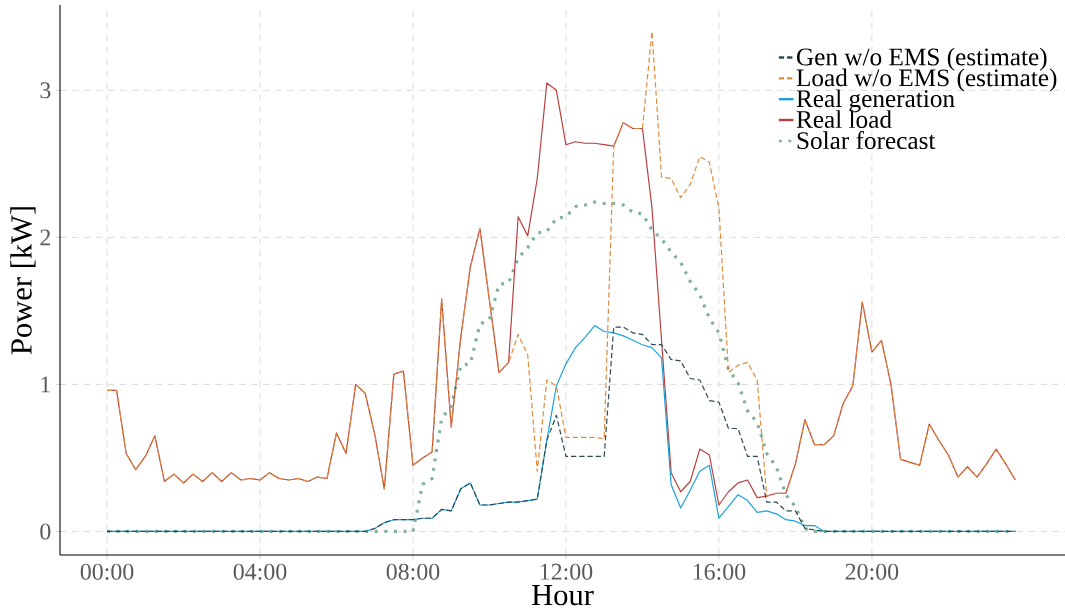 This screenshot has width=1065, height=613. Describe the element at coordinates (45, 237) in the screenshot. I see `y-tick-label: 2` at that location.